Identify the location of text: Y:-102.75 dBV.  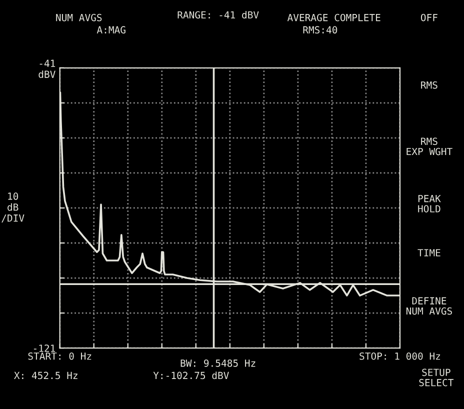
(191, 376).